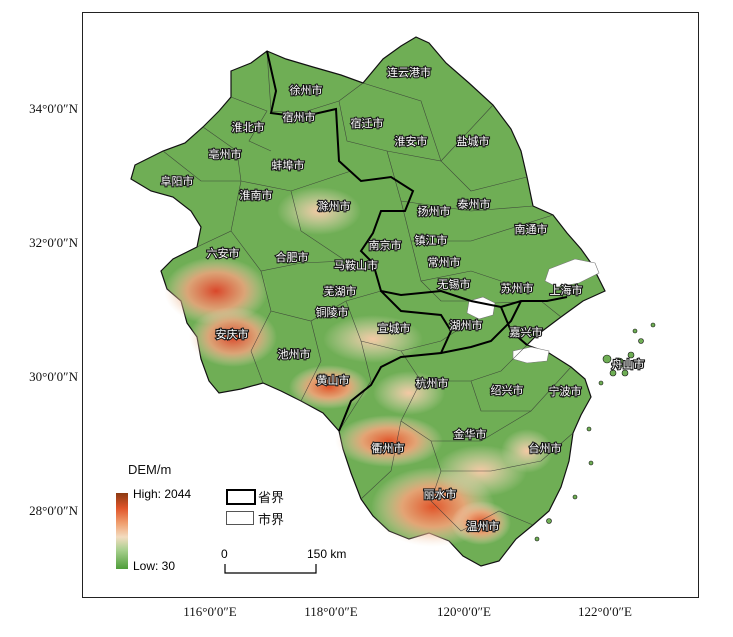 This screenshot has width=733, height=637. What do you see at coordinates (340, 291) in the screenshot?
I see `city-label: 芜湖市` at bounding box center [340, 291].